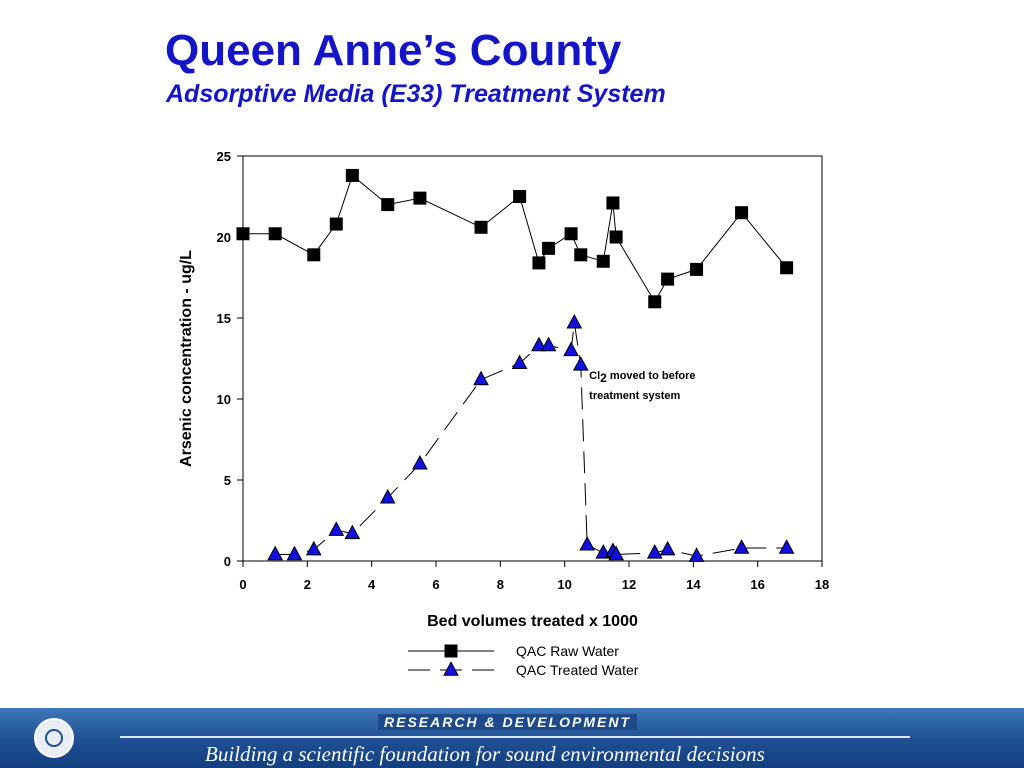 This screenshot has height=768, width=1024. What do you see at coordinates (577, 670) in the screenshot?
I see `legend-label: QAC Treated Water` at bounding box center [577, 670].